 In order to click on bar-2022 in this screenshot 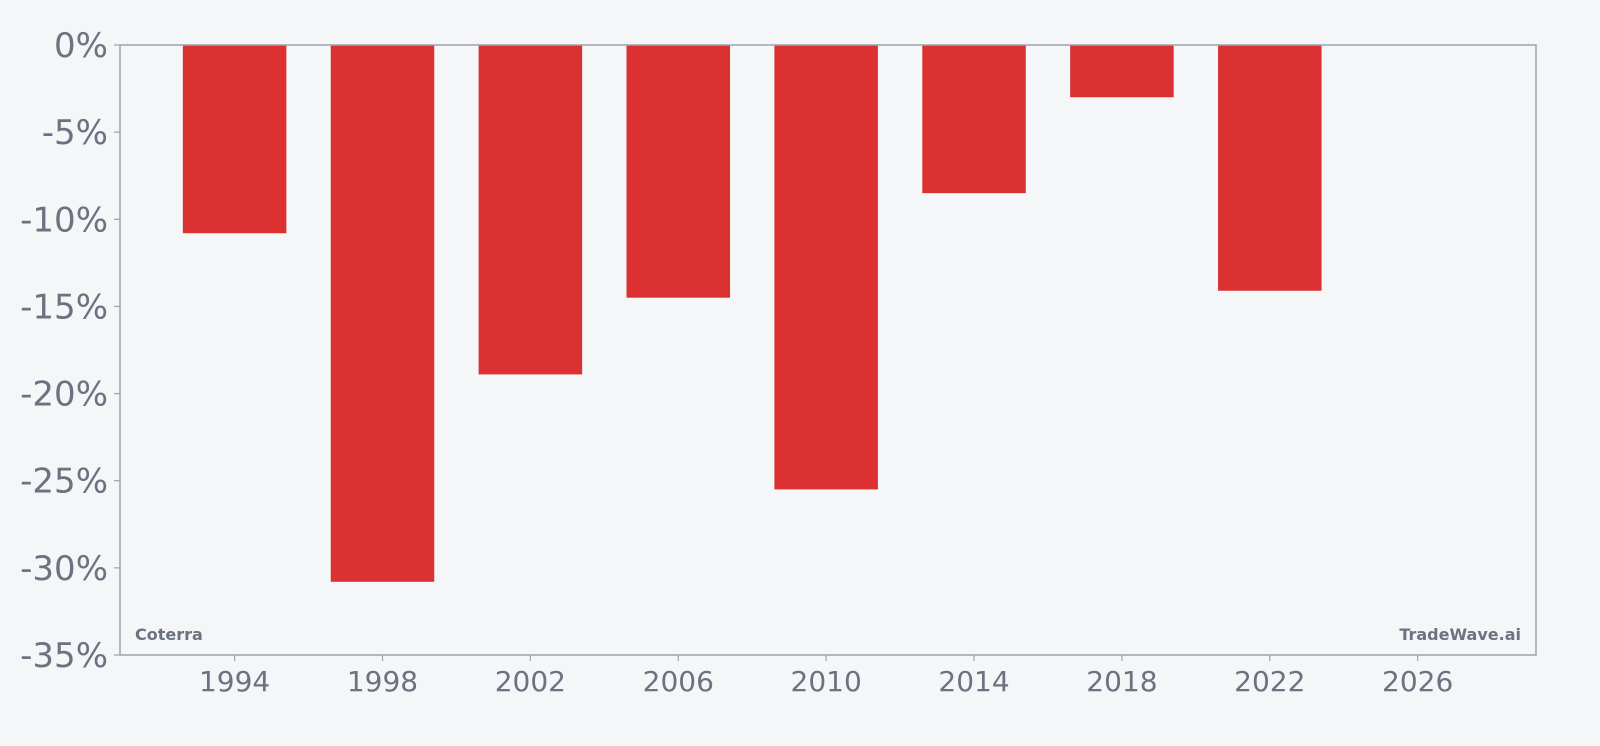, I will do `click(1270, 168)`.